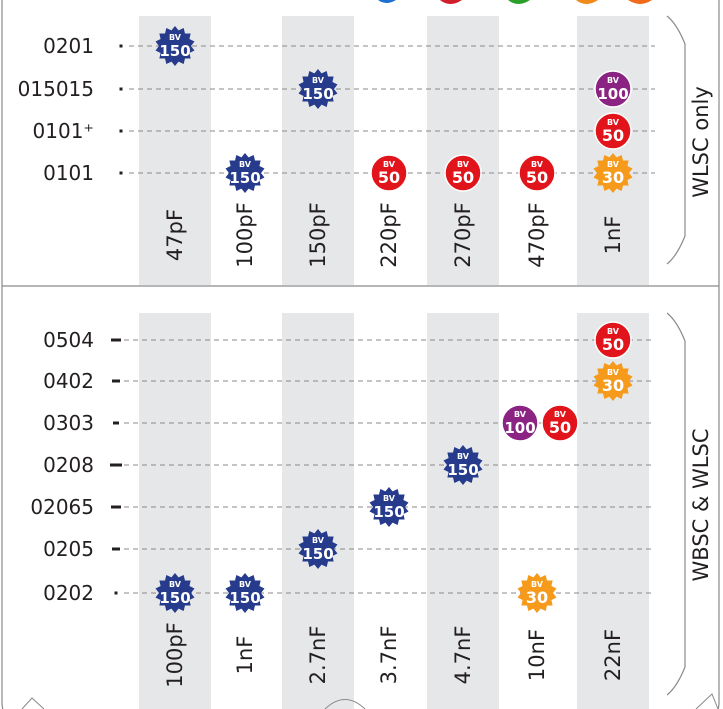  I want to click on column-label: 150pF, so click(318, 235).